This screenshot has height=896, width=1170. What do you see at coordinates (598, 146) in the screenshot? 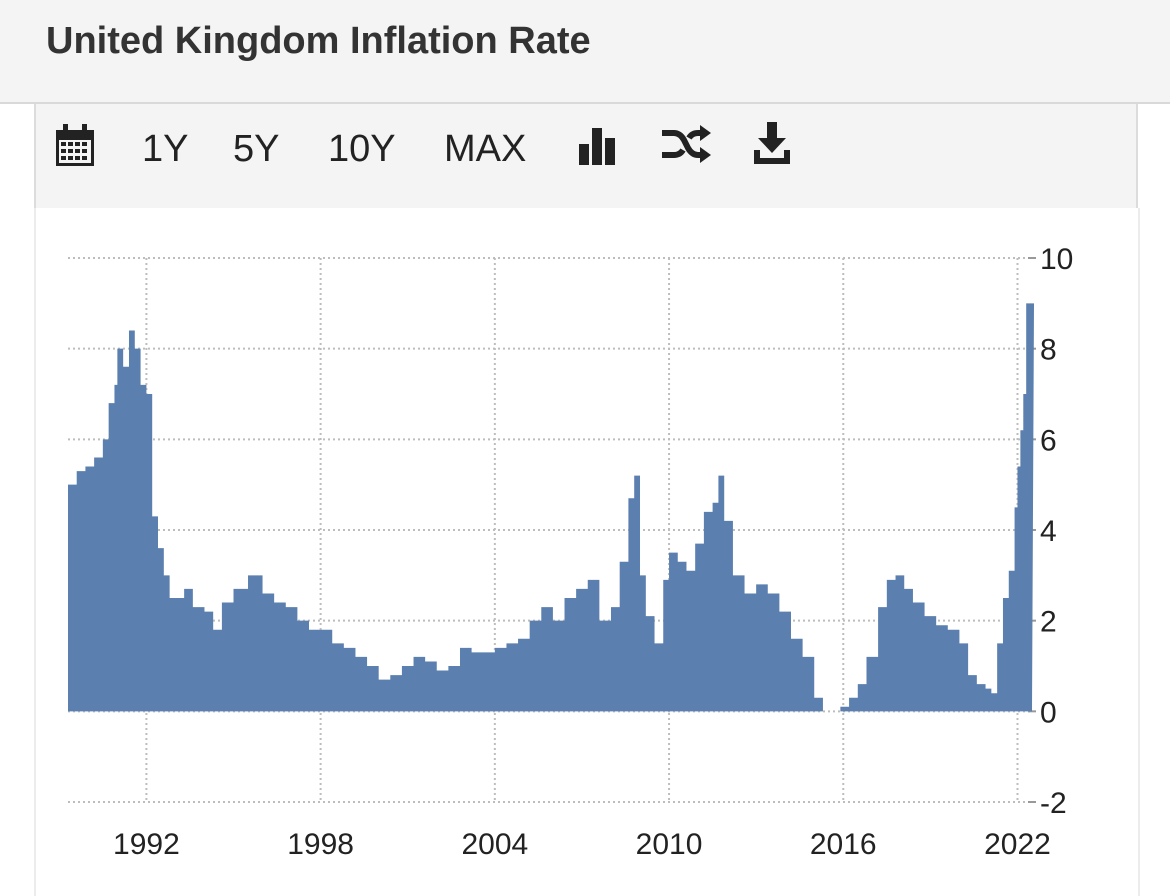
I see `bar-chart-icon` at bounding box center [598, 146].